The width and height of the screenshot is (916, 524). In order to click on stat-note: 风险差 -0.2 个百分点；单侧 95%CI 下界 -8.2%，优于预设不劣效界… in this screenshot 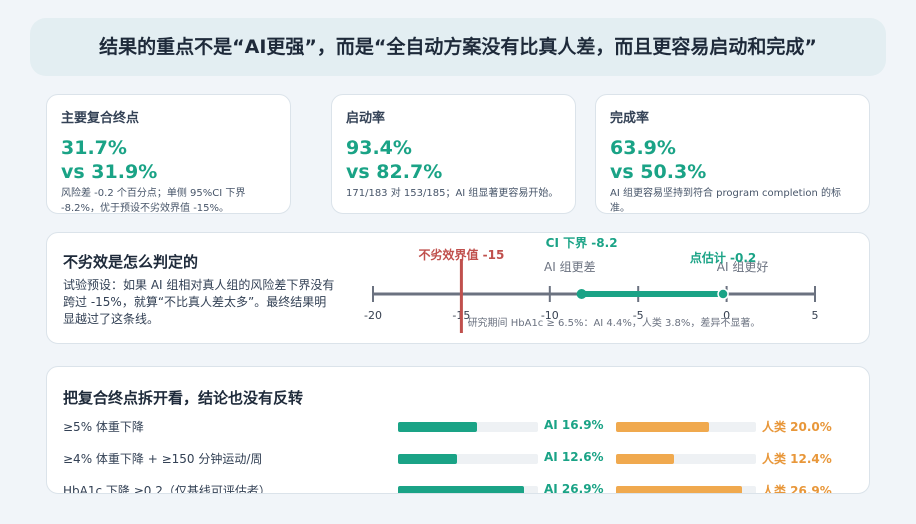, I will do `click(153, 201)`.